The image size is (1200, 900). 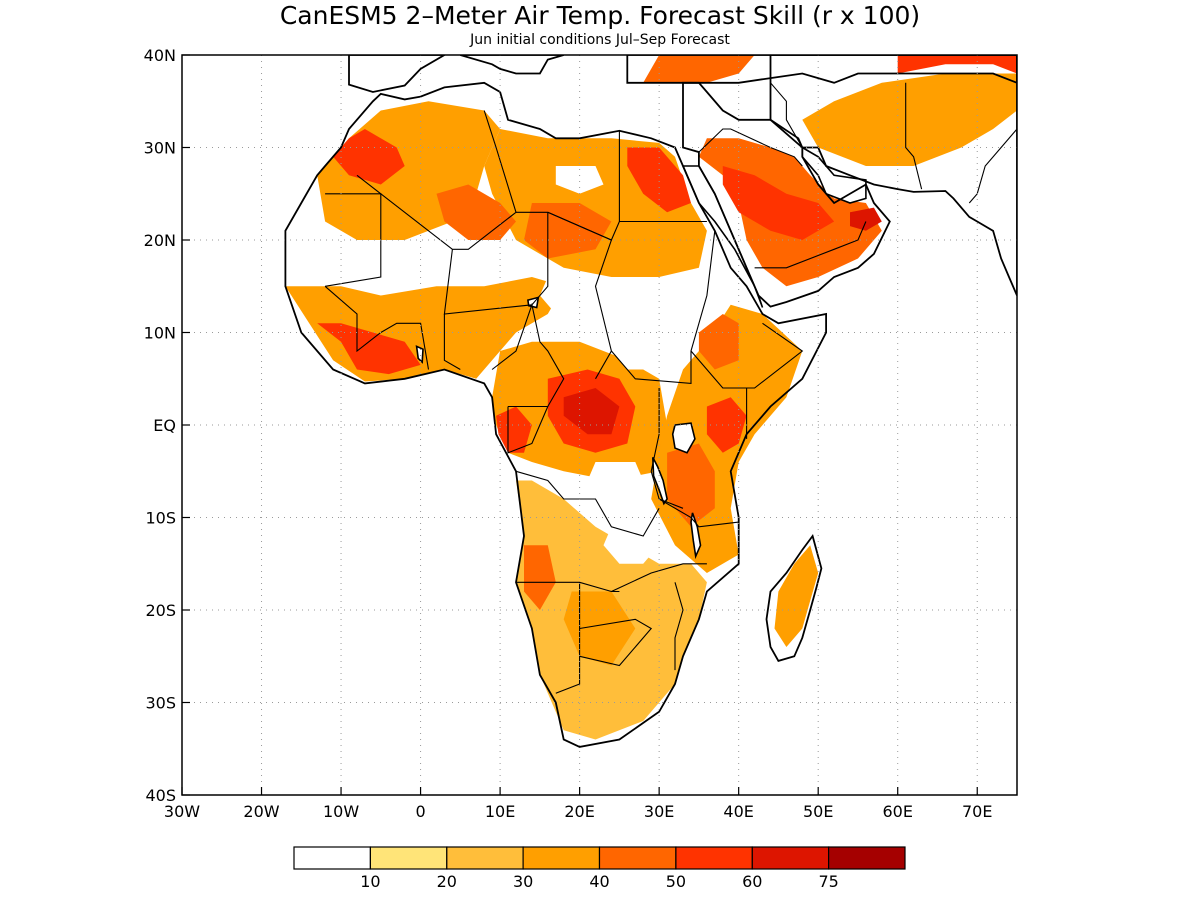 What do you see at coordinates (579, 811) in the screenshot?
I see `x-tick-label: 20E` at bounding box center [579, 811].